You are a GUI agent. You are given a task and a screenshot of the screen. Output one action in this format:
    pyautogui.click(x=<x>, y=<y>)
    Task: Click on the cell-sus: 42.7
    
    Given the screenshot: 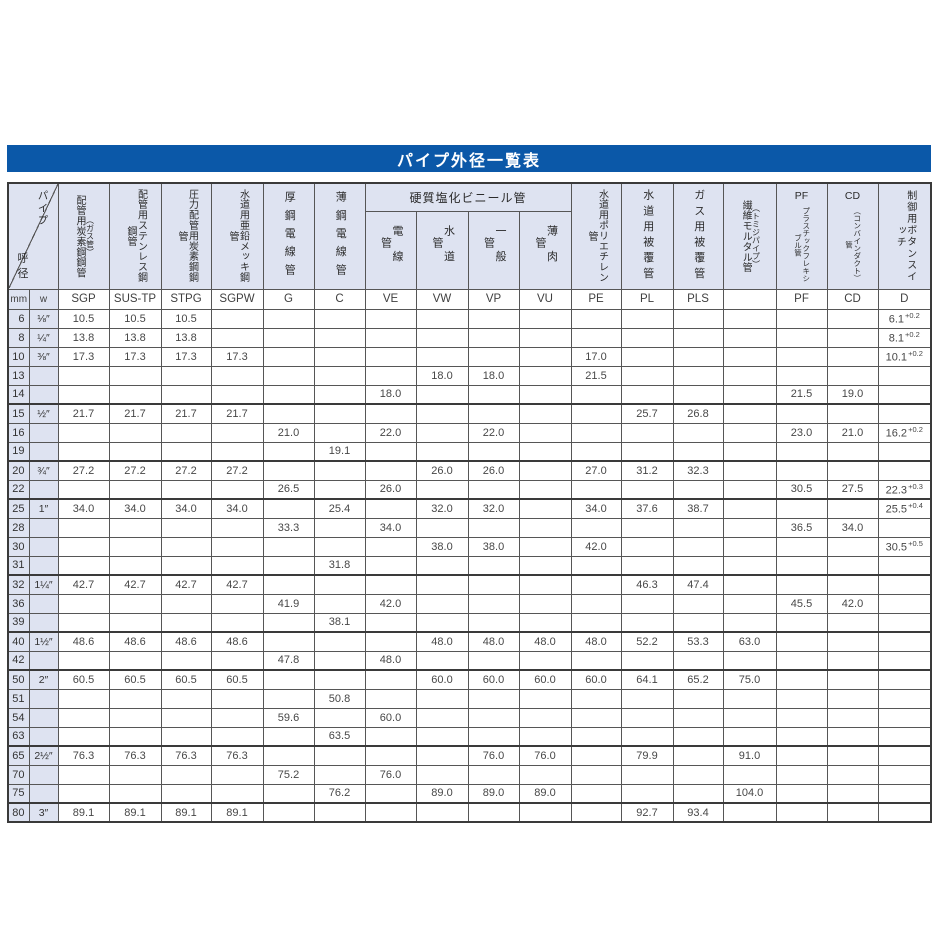 What is the action you would take?
    pyautogui.click(x=135, y=584)
    